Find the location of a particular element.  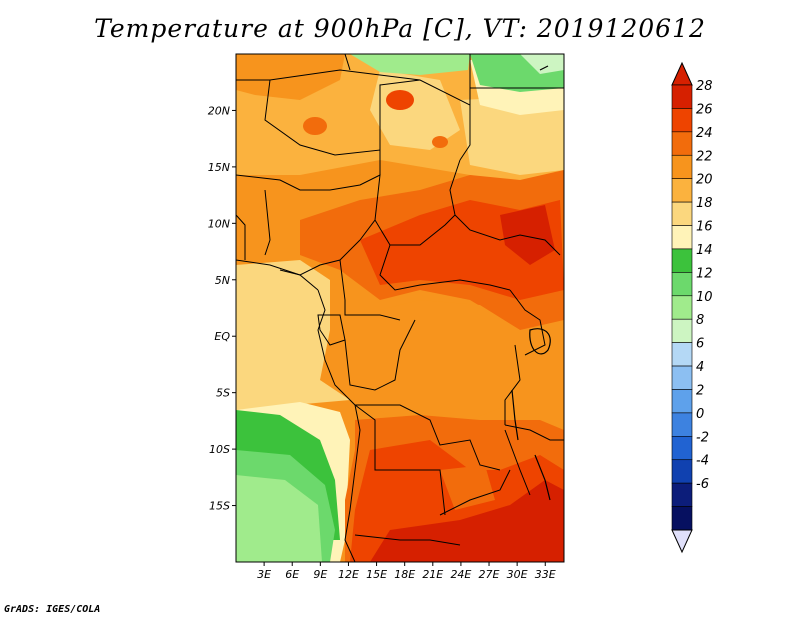

border-angola is located at coordinates (400, 460).